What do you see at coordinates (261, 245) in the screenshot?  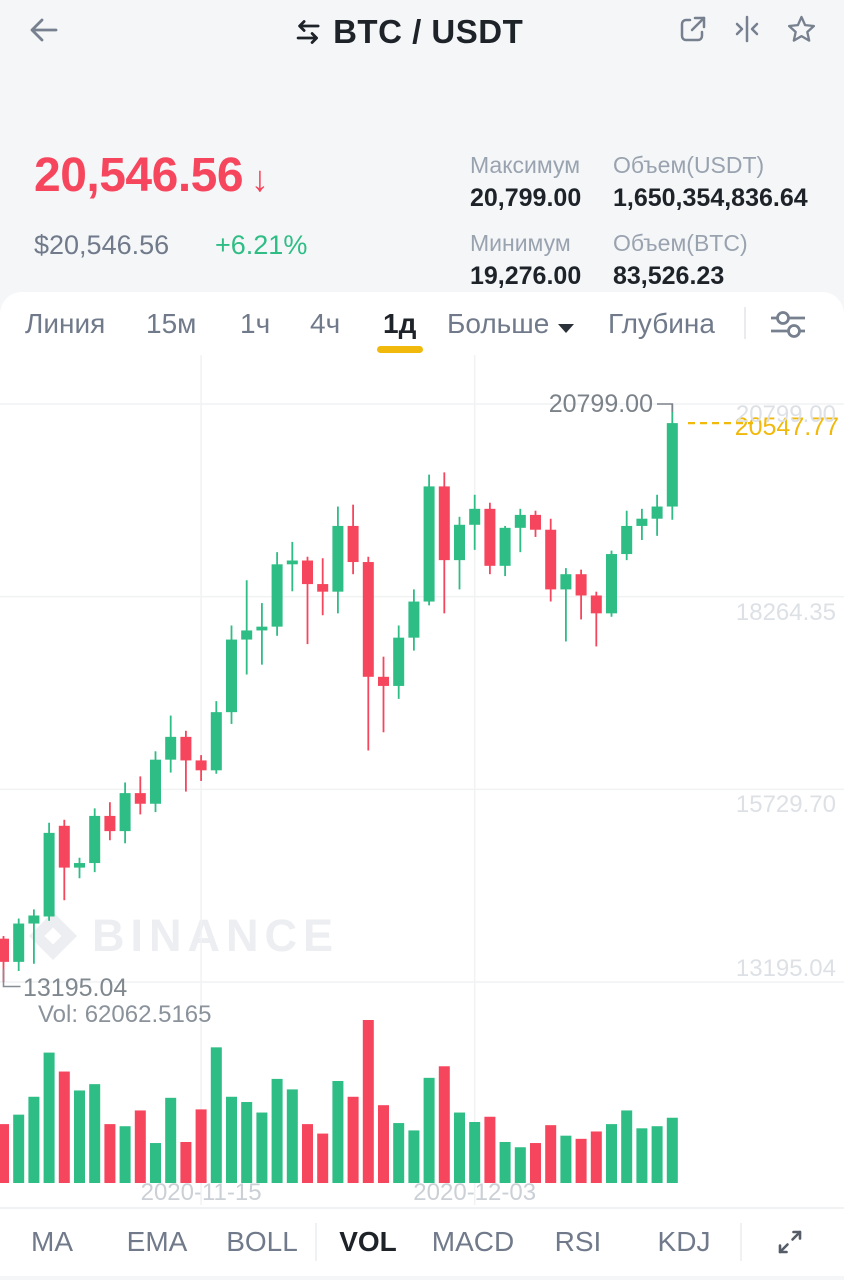 I see `change-percent: +6.21%` at bounding box center [261, 245].